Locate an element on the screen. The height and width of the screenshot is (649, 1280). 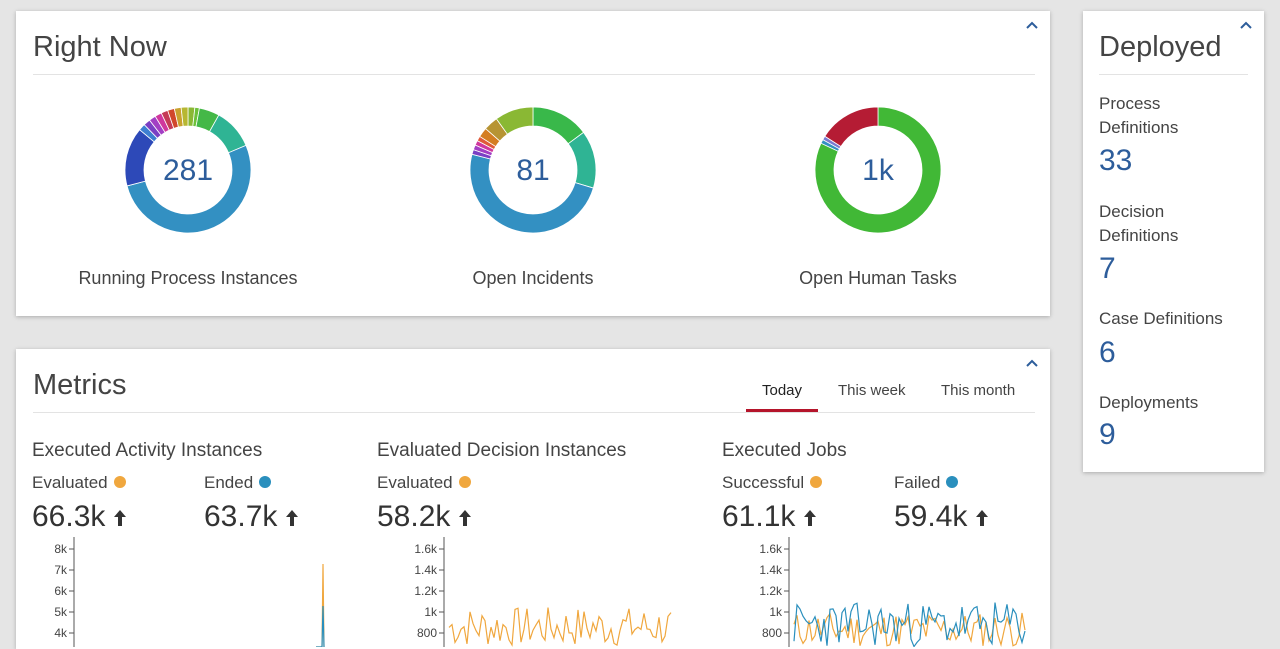
metrics-title: Metrics is located at coordinates (80, 385).